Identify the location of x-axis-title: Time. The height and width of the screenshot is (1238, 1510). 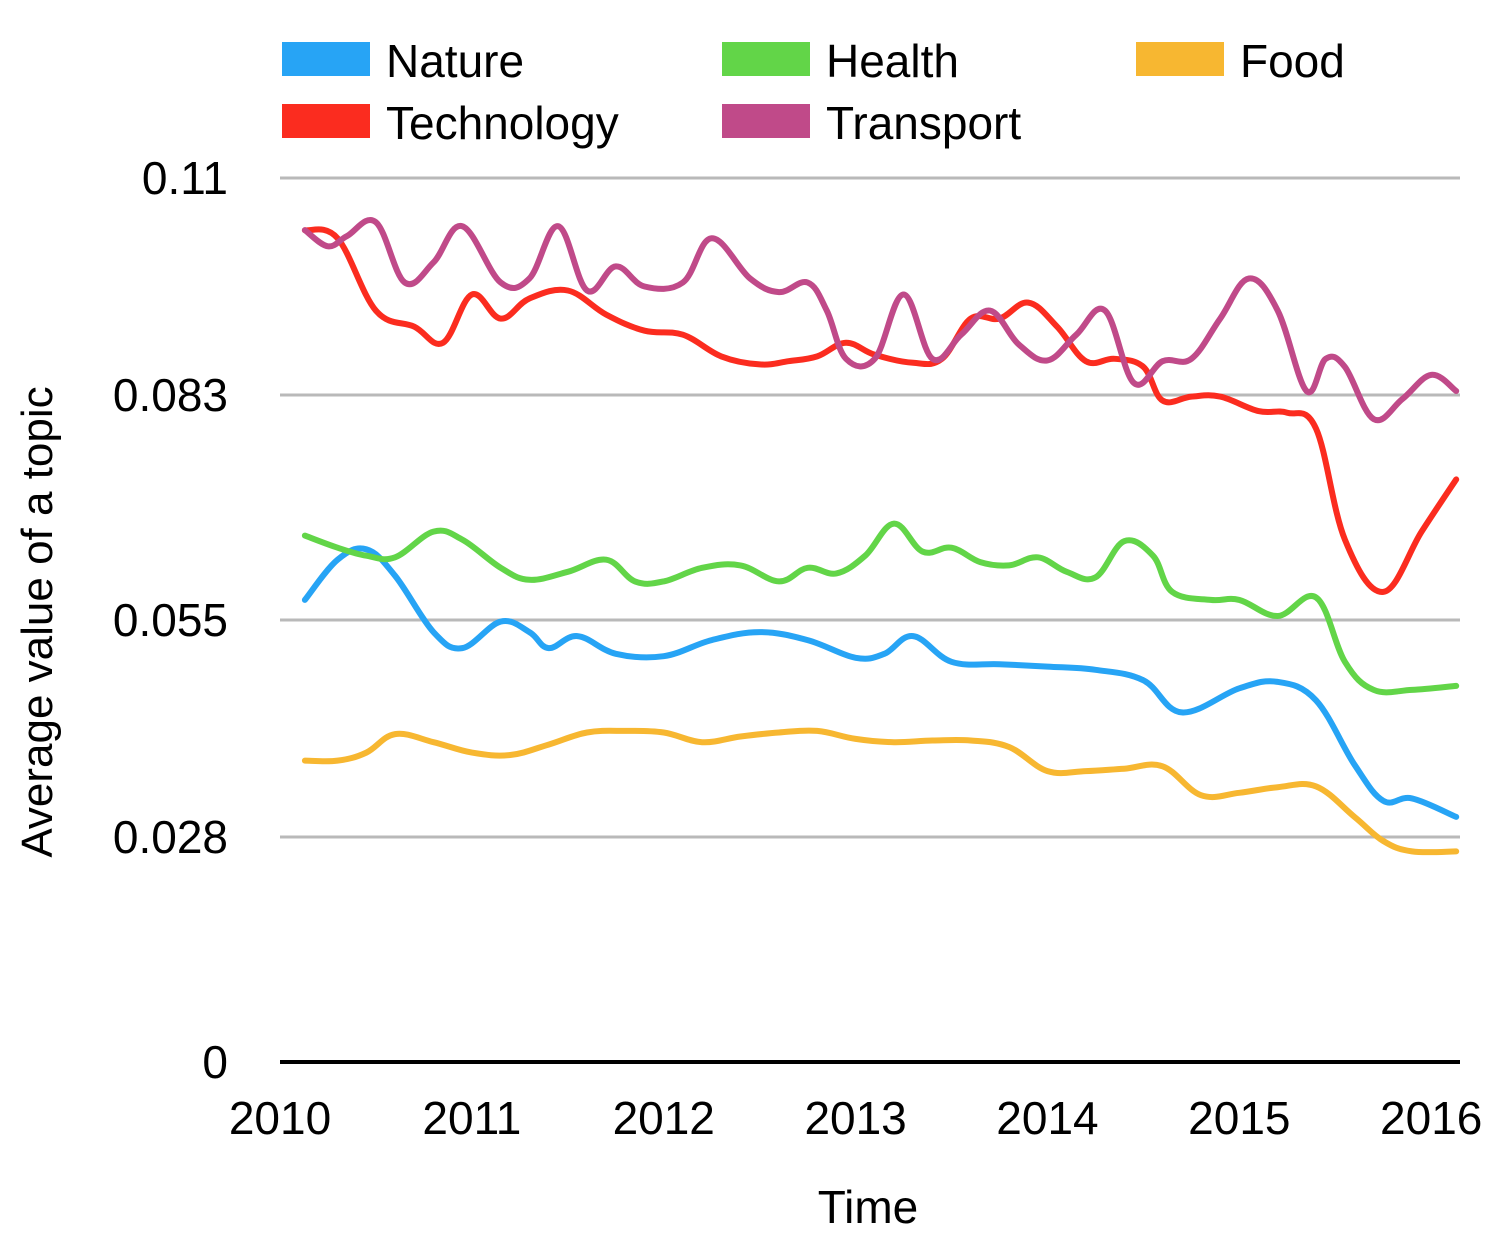
(868, 1207).